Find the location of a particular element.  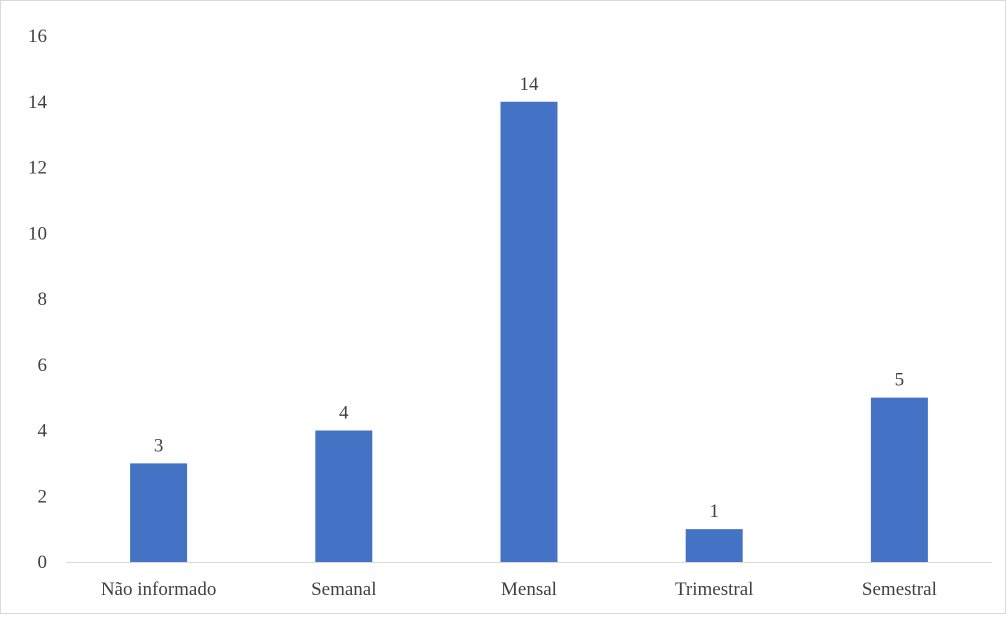

x-category-label: Semanal is located at coordinates (343, 589).